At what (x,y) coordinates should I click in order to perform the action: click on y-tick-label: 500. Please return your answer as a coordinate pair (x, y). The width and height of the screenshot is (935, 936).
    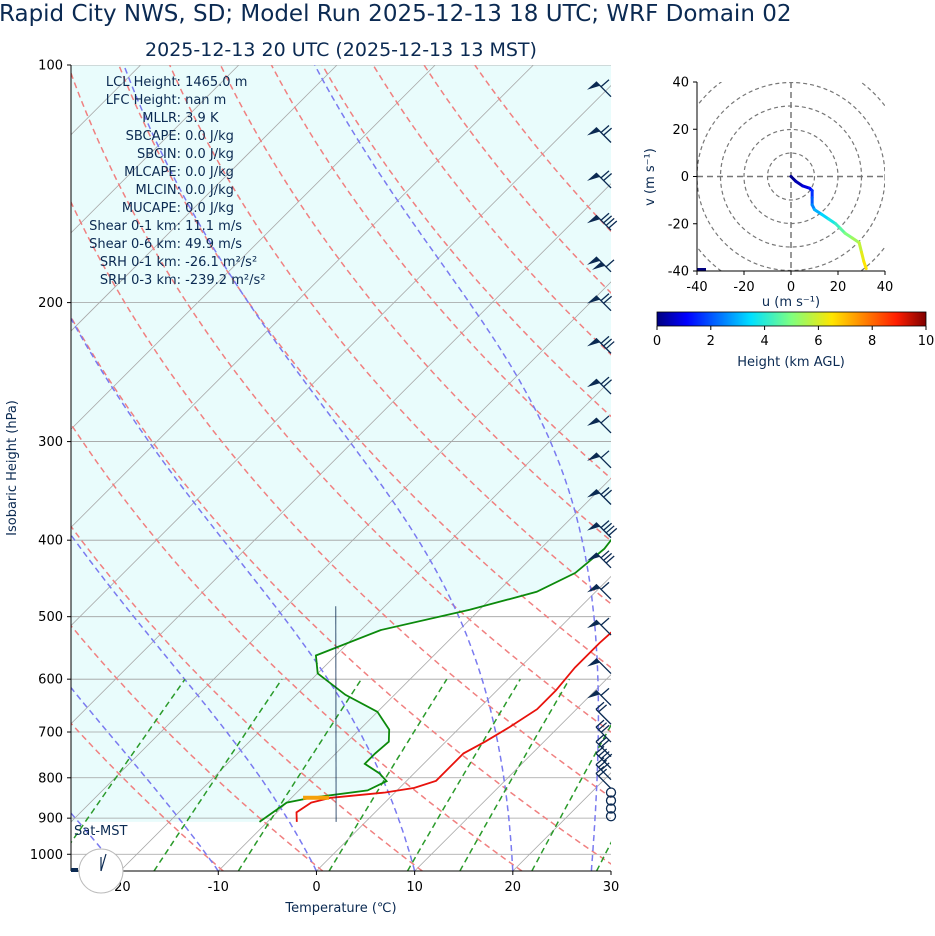
    Looking at the image, I should click on (50, 617).